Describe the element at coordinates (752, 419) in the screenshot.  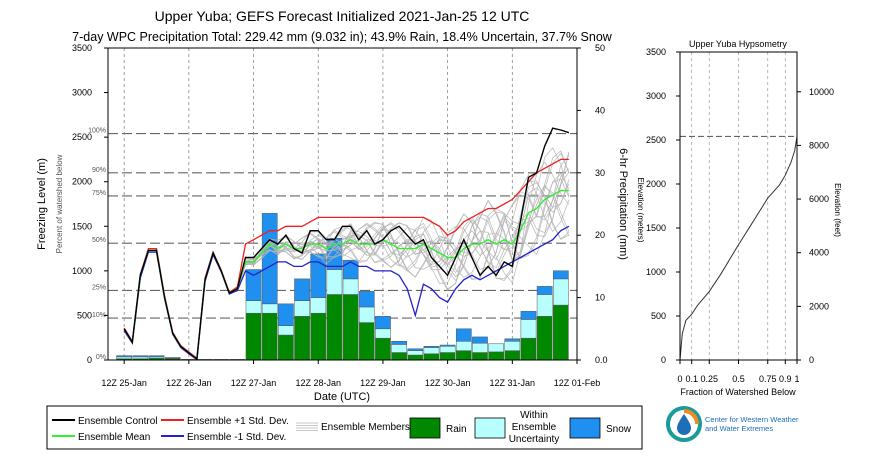
I see `logo-text-line-1: Center for Western Weather` at that location.